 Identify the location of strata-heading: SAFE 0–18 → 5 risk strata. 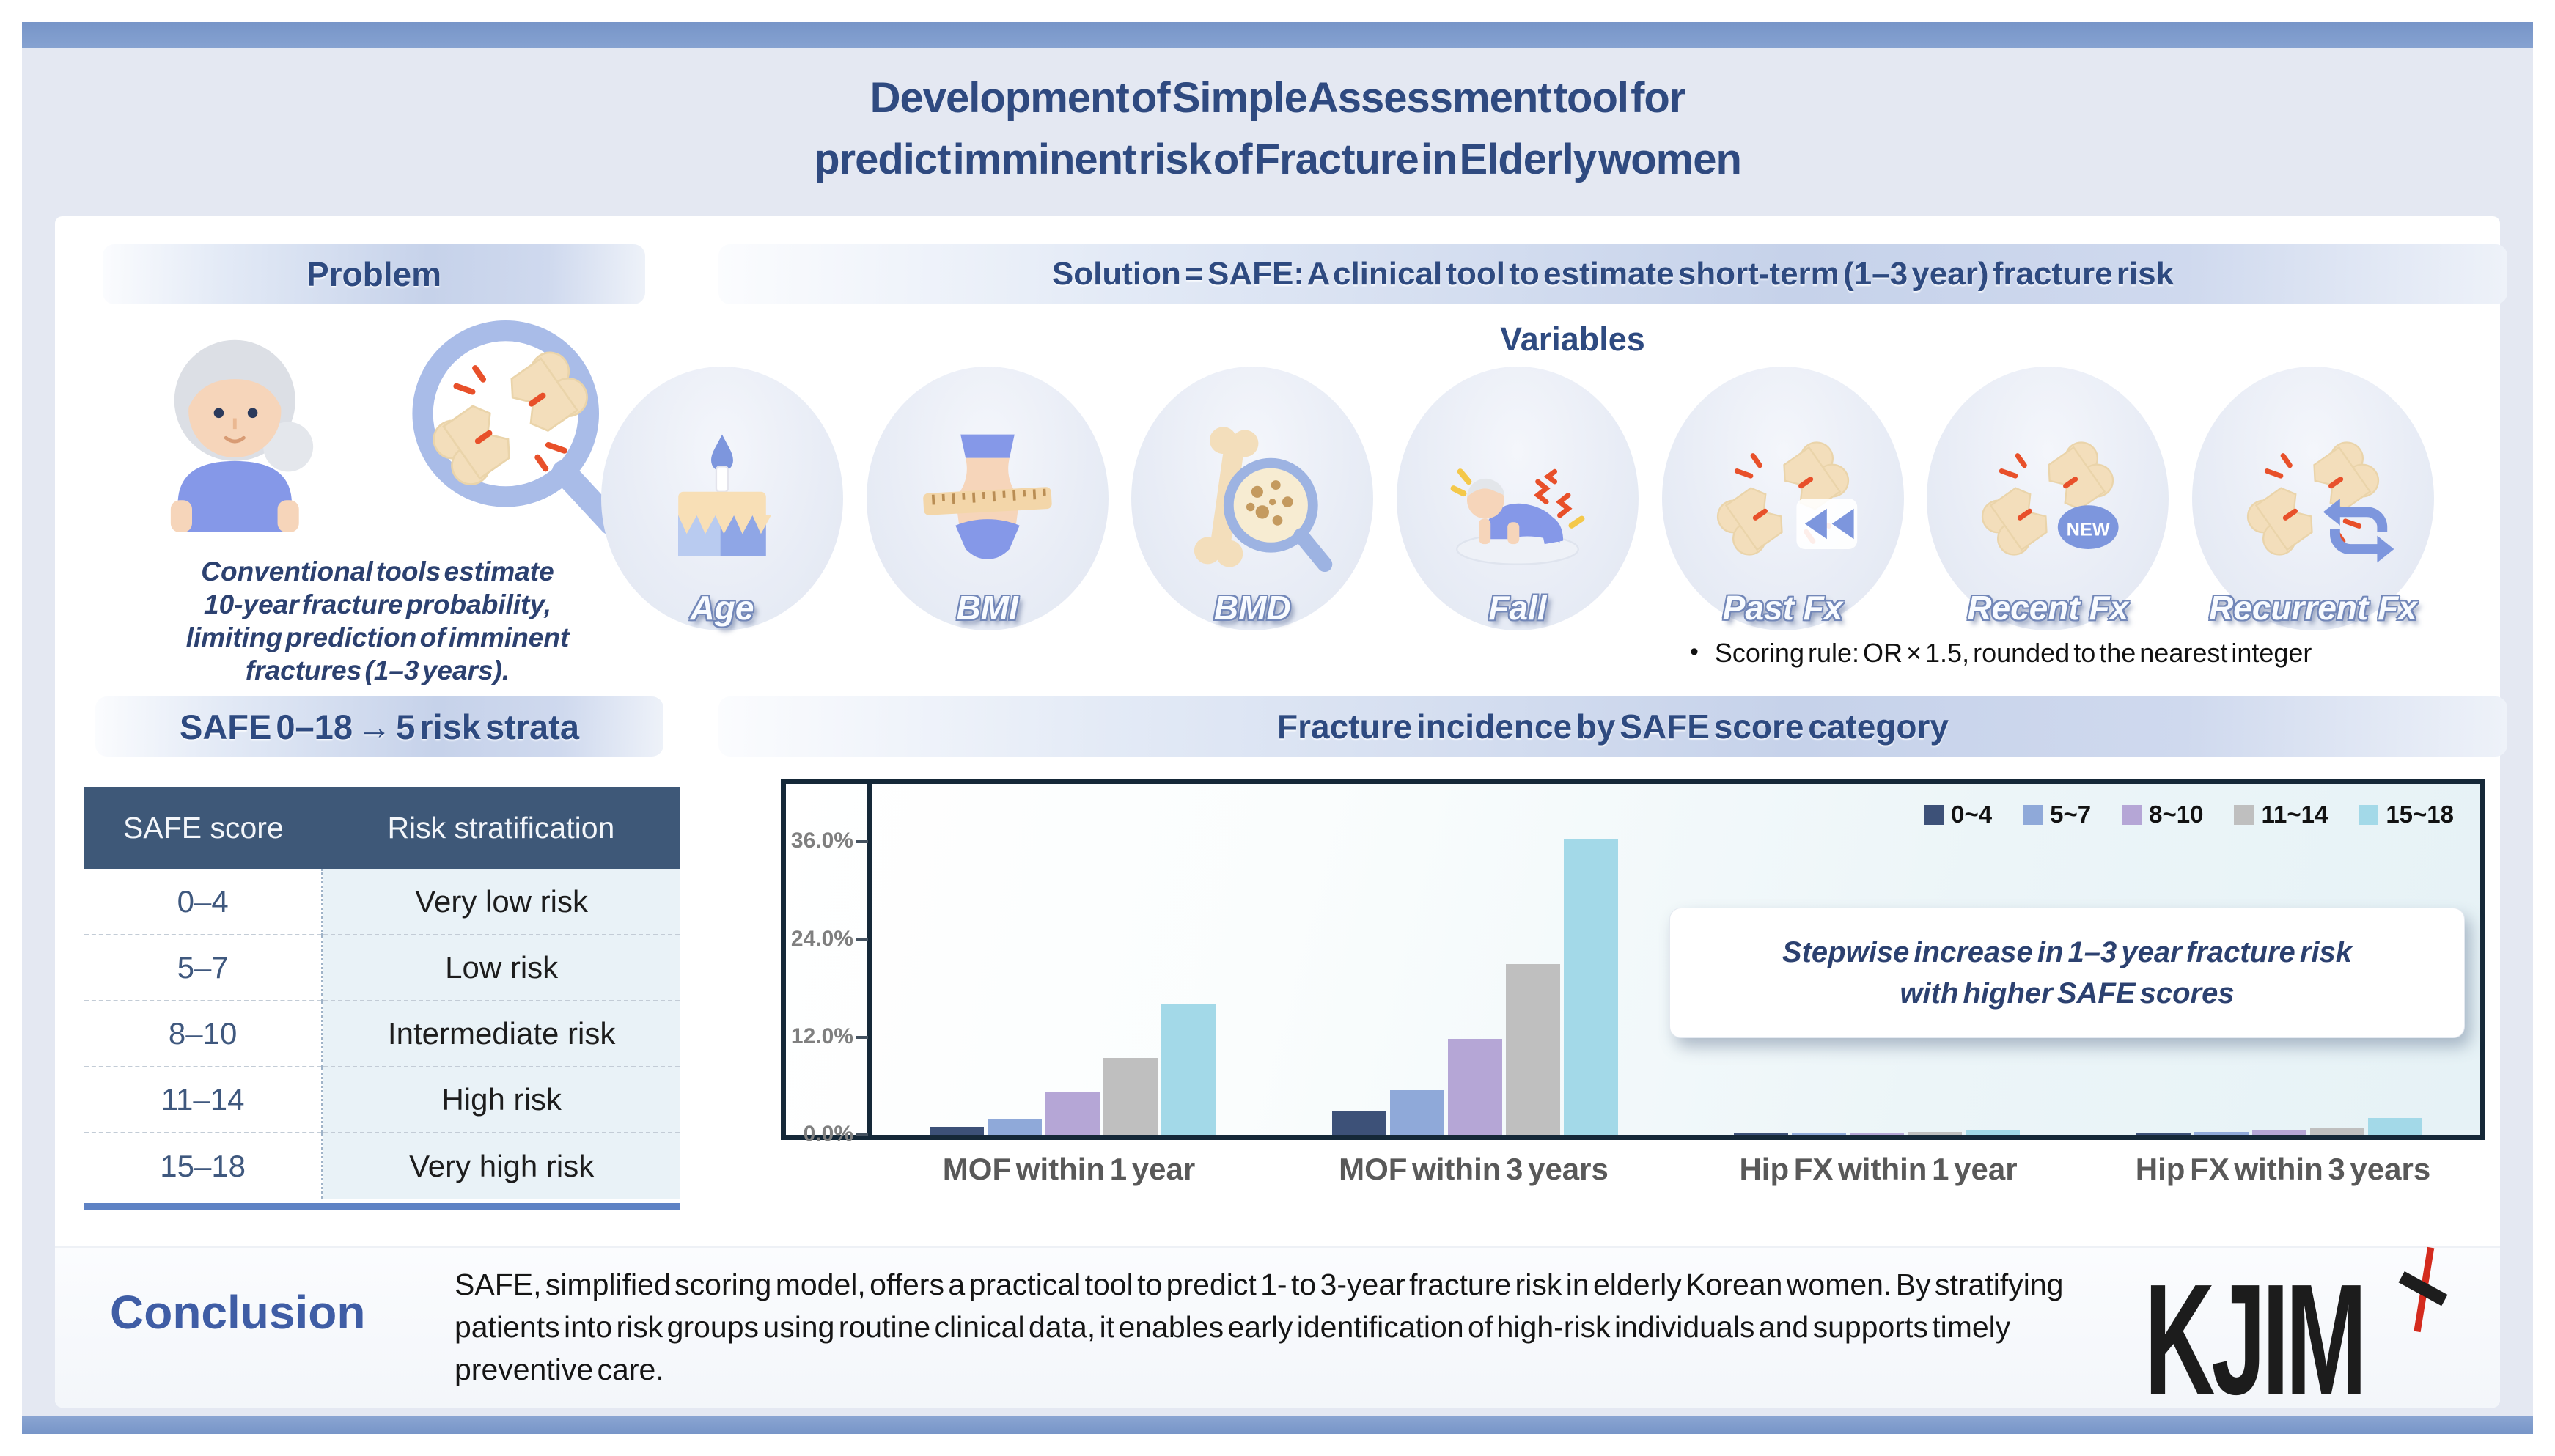
(379, 726).